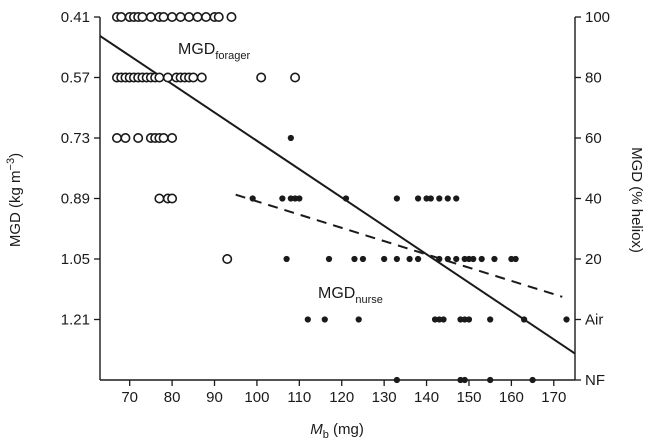 The width and height of the screenshot is (647, 444). I want to click on y-right-tick-label: 80, so click(593, 78).